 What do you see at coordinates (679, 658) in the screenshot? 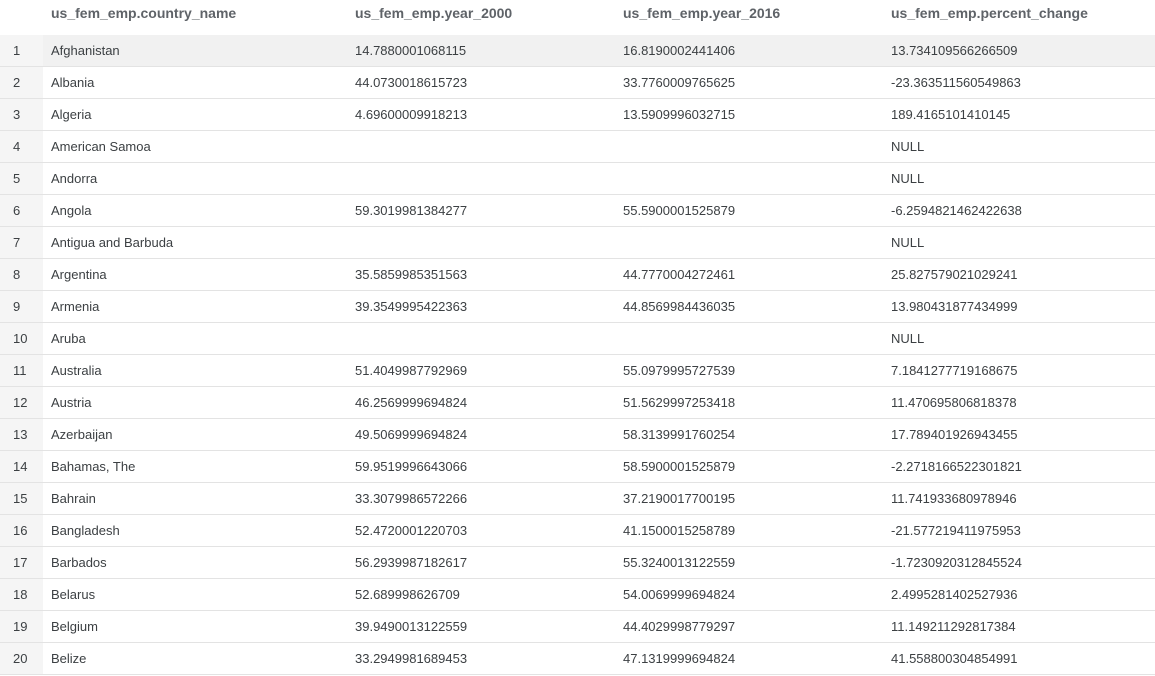
I see `year-2016-cell: 47.1319999694824` at bounding box center [679, 658].